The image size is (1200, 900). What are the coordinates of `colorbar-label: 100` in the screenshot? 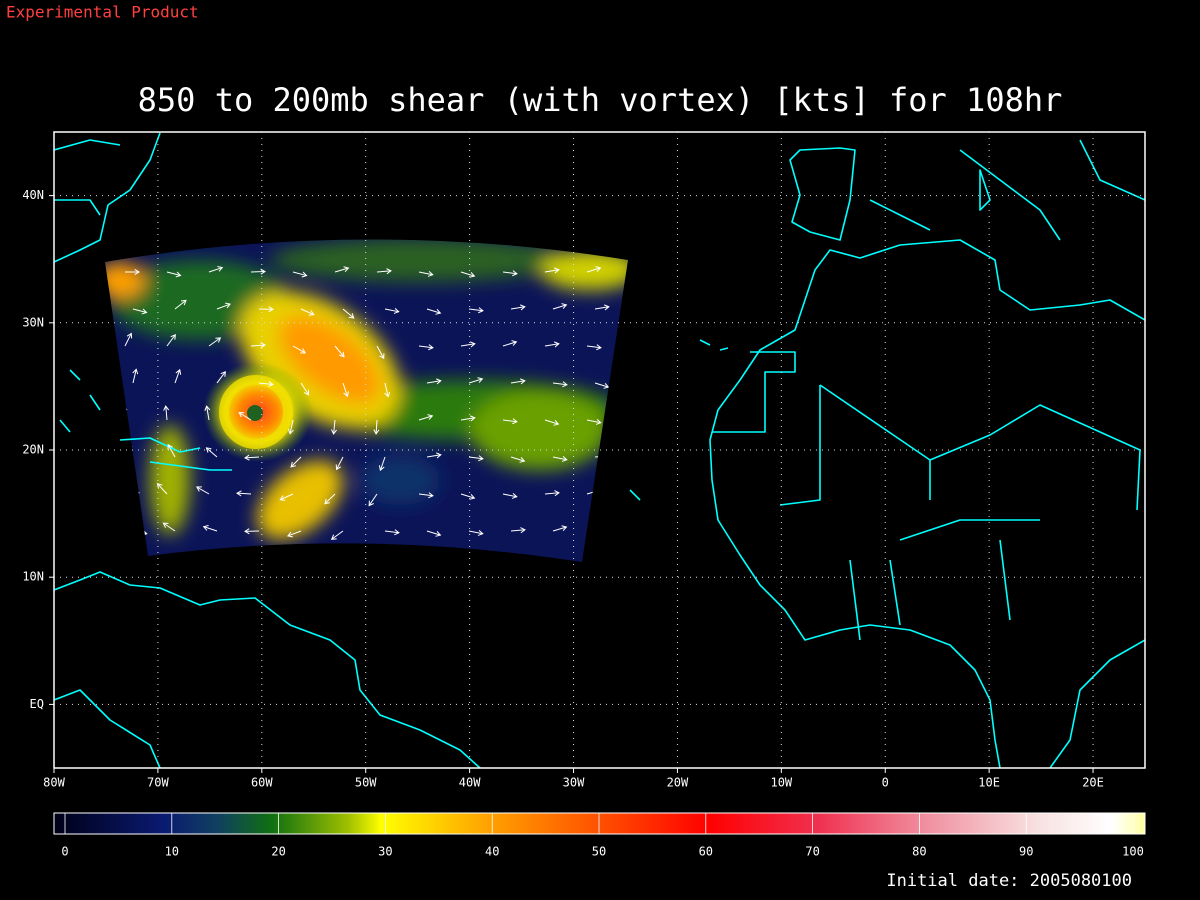 It's located at (1133, 852).